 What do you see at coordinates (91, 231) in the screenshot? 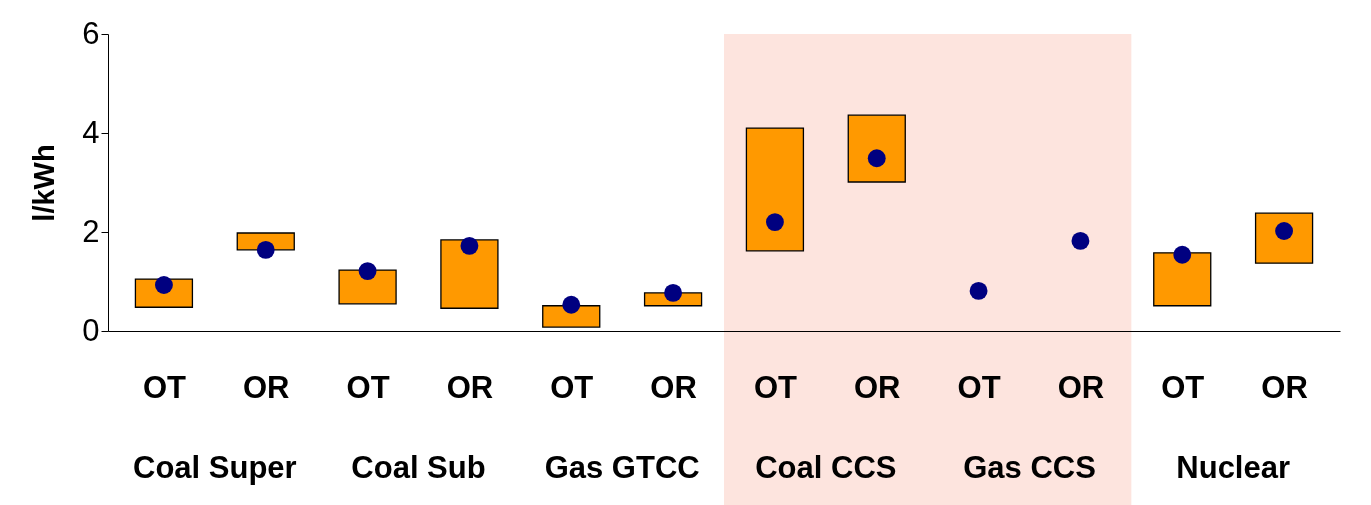
I see `y-tick-label: 2` at bounding box center [91, 231].